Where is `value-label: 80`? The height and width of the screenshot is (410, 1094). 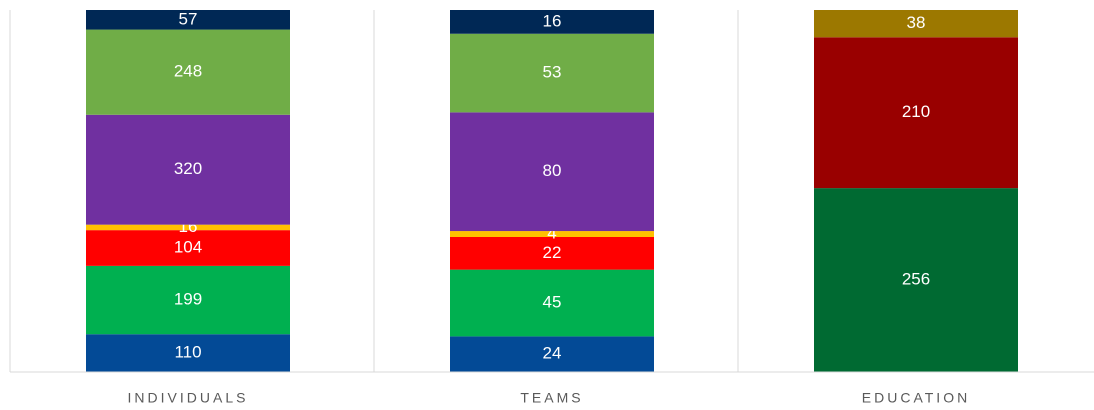
value-label: 80 is located at coordinates (552, 170).